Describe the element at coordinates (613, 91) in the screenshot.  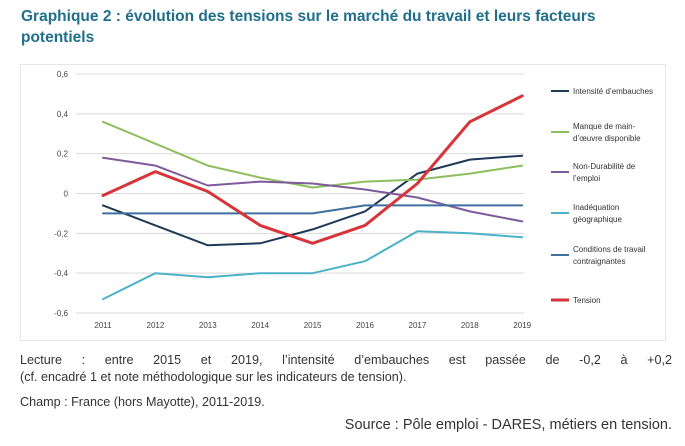
I see `legend-label: Intensité d’embauches` at that location.